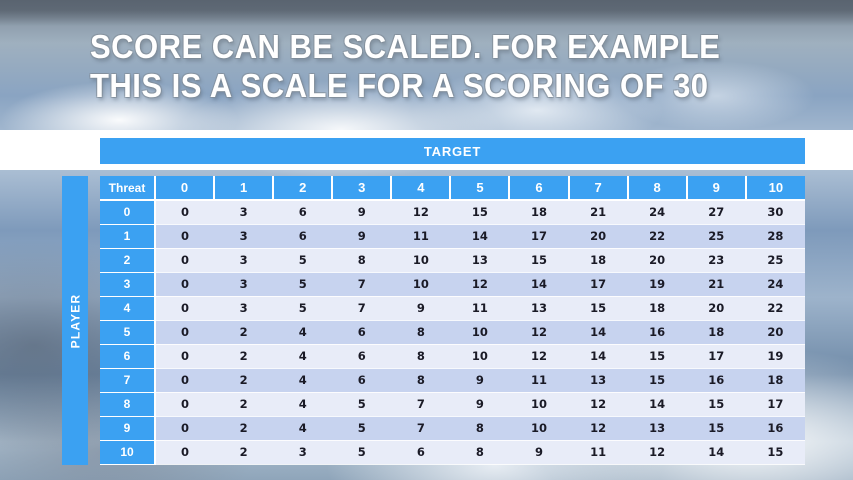 Image resolution: width=853 pixels, height=480 pixels. I want to click on threat-header-row: Threat 0 1 2 3 4 5 6 7 8 9 10, so click(452, 188).